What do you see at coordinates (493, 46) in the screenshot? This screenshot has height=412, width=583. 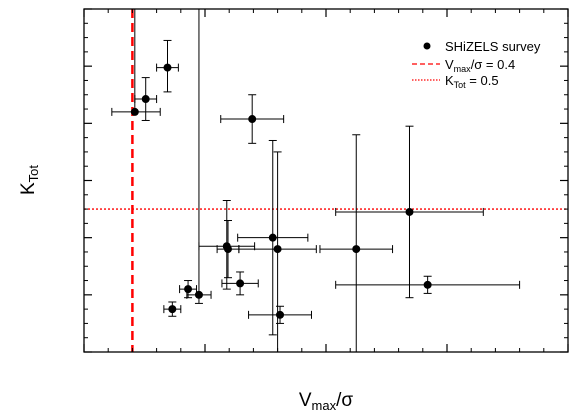 I see `legend-label: SHiZELS survey` at bounding box center [493, 46].